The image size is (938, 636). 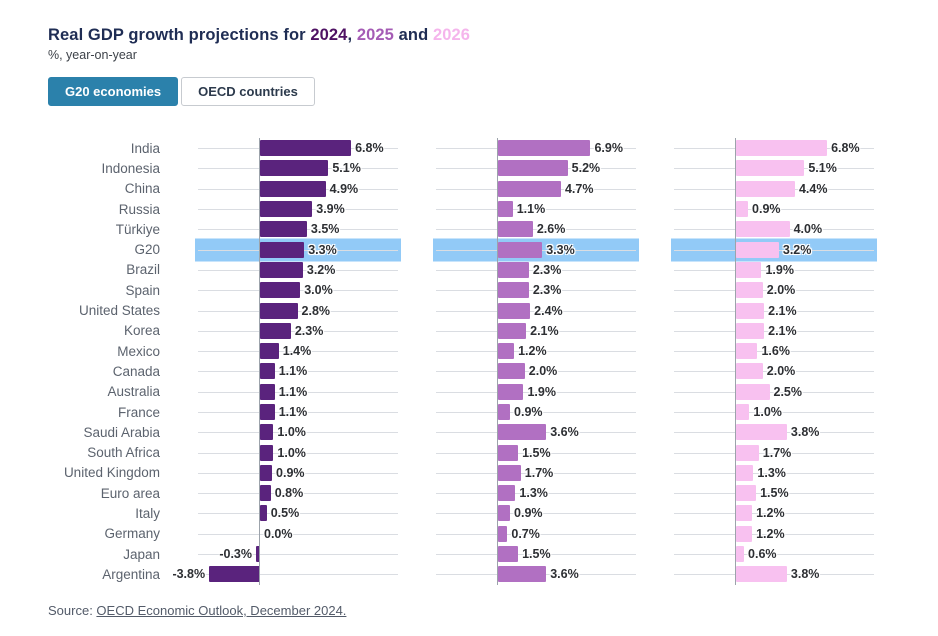 What do you see at coordinates (774, 351) in the screenshot?
I see `chart-cell-2026: 1.6%` at bounding box center [774, 351].